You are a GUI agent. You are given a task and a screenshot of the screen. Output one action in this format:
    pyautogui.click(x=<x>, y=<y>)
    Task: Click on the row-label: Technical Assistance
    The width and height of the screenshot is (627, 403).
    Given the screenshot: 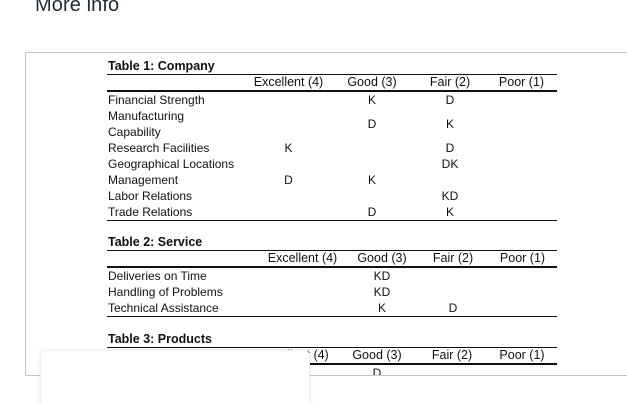 What is the action you would take?
    pyautogui.click(x=183, y=308)
    